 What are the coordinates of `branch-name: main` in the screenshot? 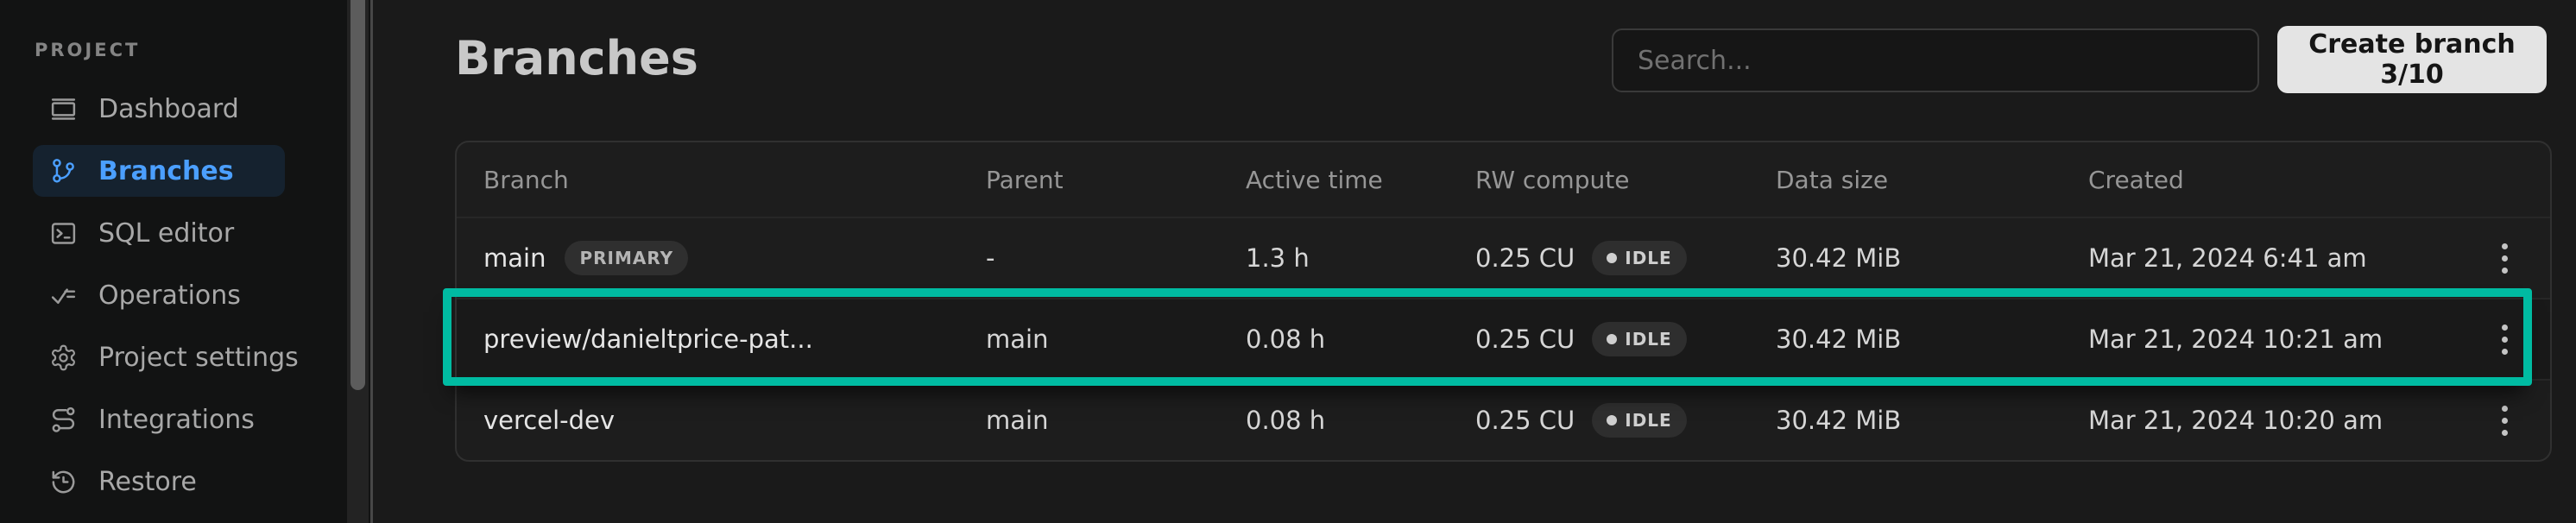 It's located at (514, 258).